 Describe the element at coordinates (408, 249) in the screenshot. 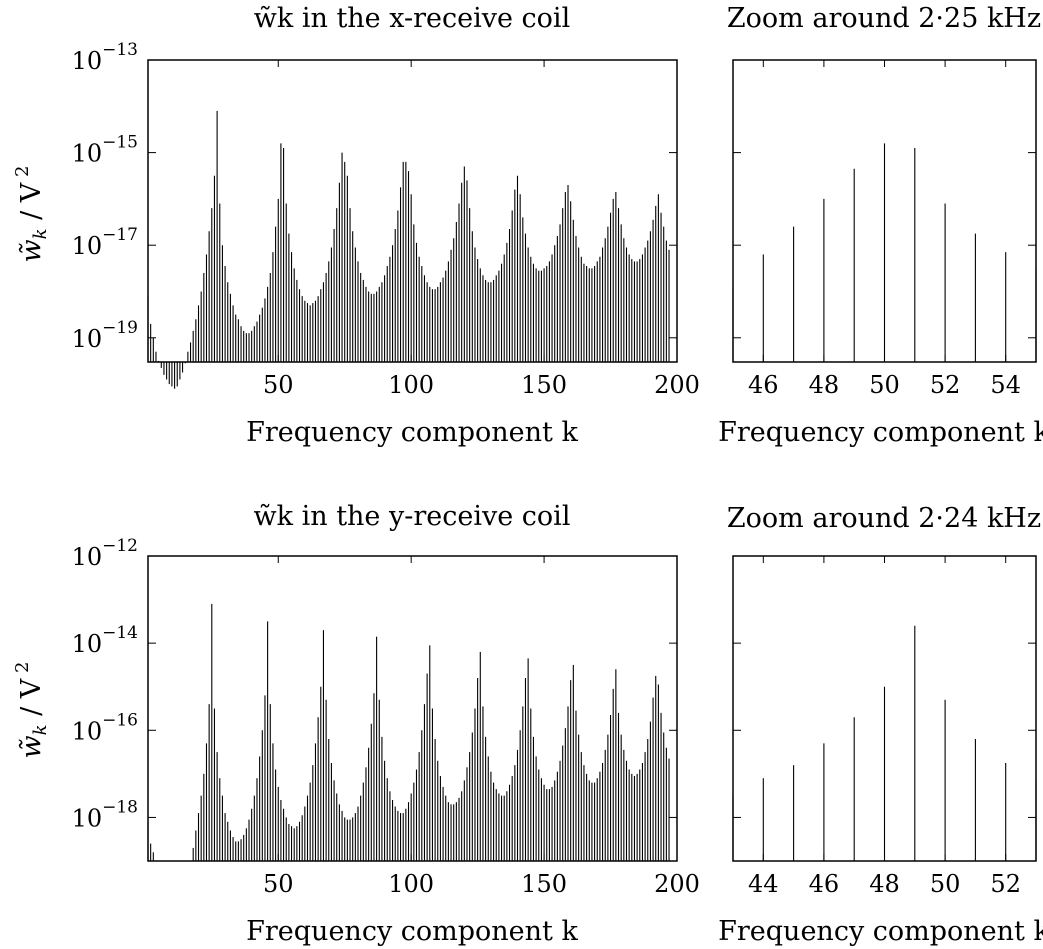

I see `x-coil-bars` at that location.